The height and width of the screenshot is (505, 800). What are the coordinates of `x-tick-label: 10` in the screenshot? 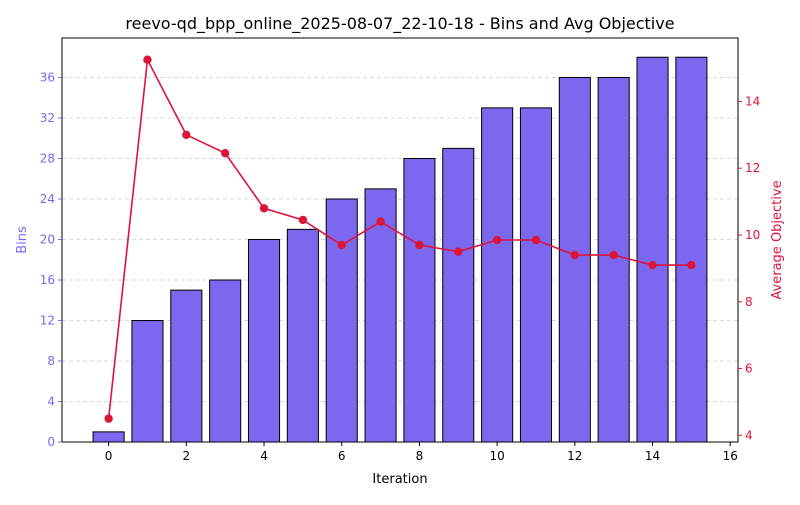 It's located at (496, 456).